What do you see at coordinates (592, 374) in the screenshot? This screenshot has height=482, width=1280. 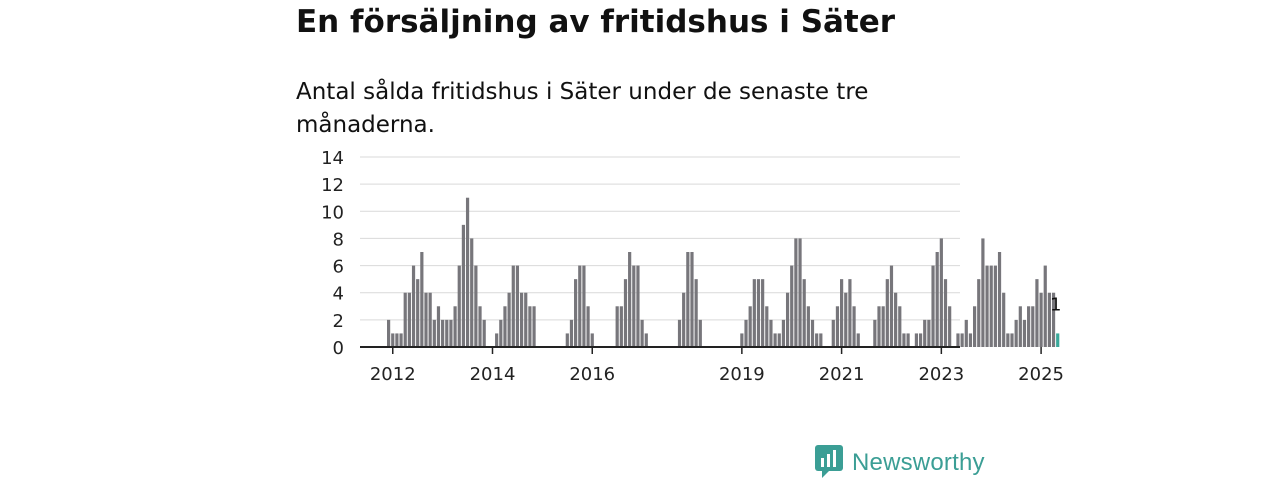 I see `x-tick-label: 2016` at bounding box center [592, 374].